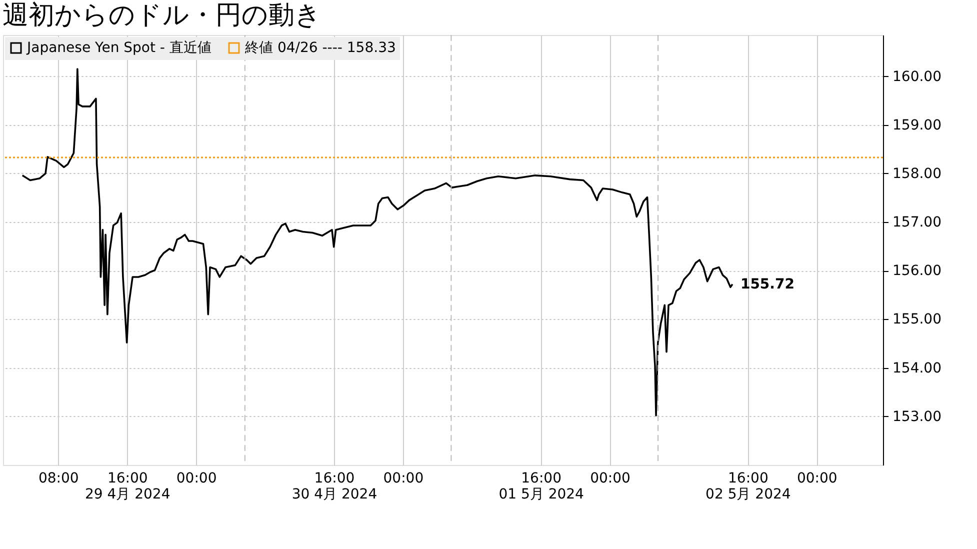 The width and height of the screenshot is (977, 549). What do you see at coordinates (58, 478) in the screenshot?
I see `x-tick-label: 08:00` at bounding box center [58, 478].